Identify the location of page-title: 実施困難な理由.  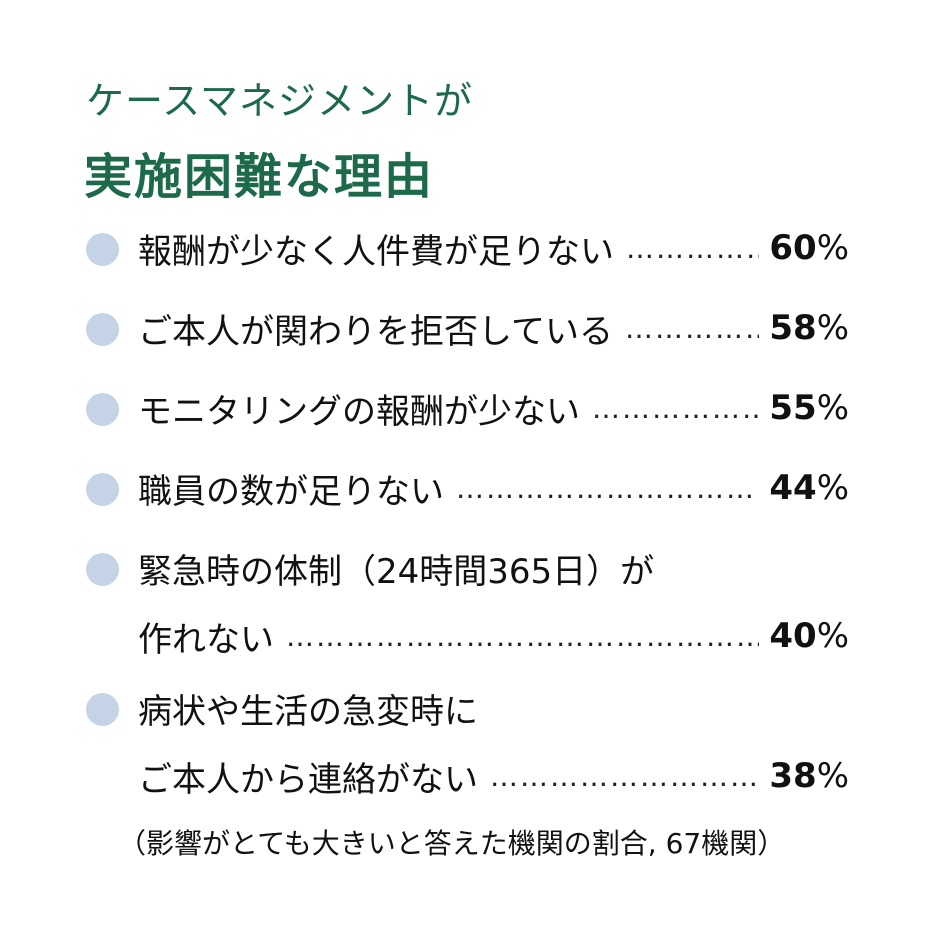
(259, 177).